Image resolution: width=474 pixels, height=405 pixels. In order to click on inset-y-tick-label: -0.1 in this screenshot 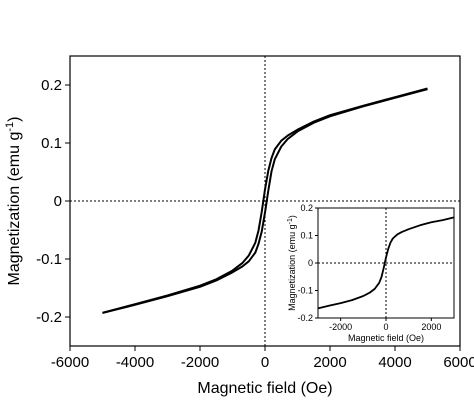, I will do `click(305, 291)`.